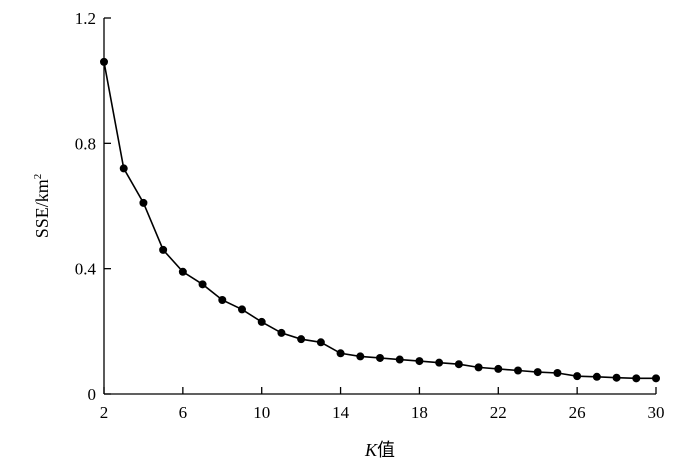  What do you see at coordinates (261, 412) in the screenshot?
I see `x-tick-label: 10` at bounding box center [261, 412].